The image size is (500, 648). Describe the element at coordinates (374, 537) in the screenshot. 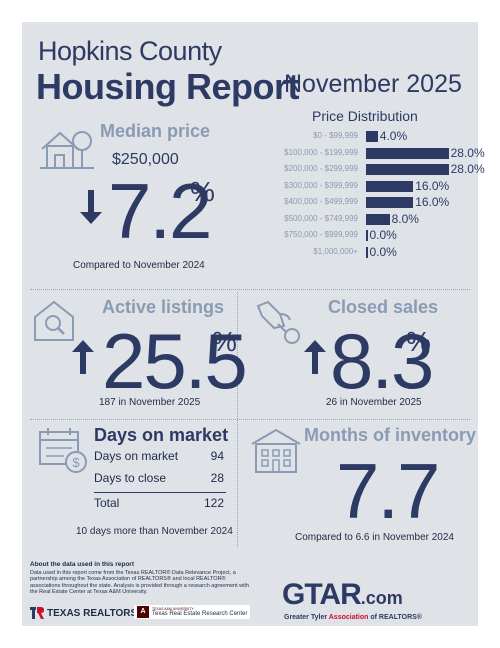

I see `months-inventory-caption: Compared to 6.6 in November 2024` at that location.